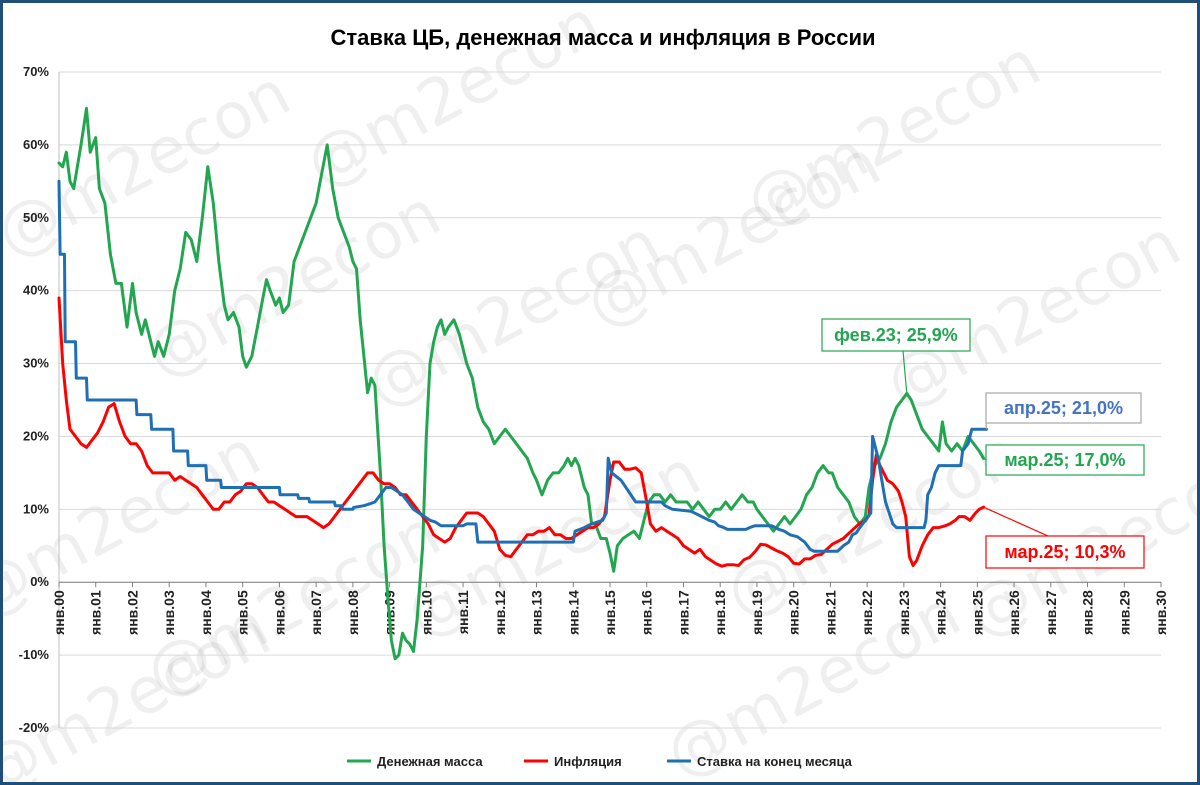 Image resolution: width=1200 pixels, height=785 pixels. What do you see at coordinates (1051, 612) in the screenshot?
I see `x-tick-label: янв.27` at bounding box center [1051, 612].